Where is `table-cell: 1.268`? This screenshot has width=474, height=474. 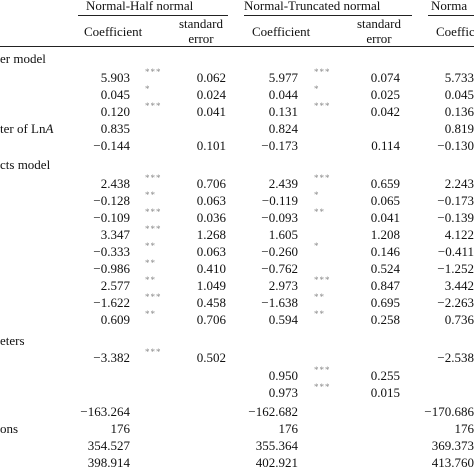 table-cell: 1.268 is located at coordinates (211, 234).